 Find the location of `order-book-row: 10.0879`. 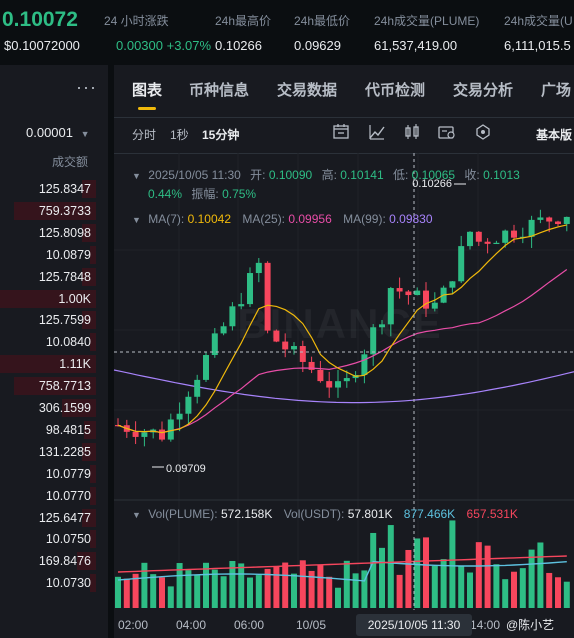

order-book-row: 10.0879 is located at coordinates (54, 255).